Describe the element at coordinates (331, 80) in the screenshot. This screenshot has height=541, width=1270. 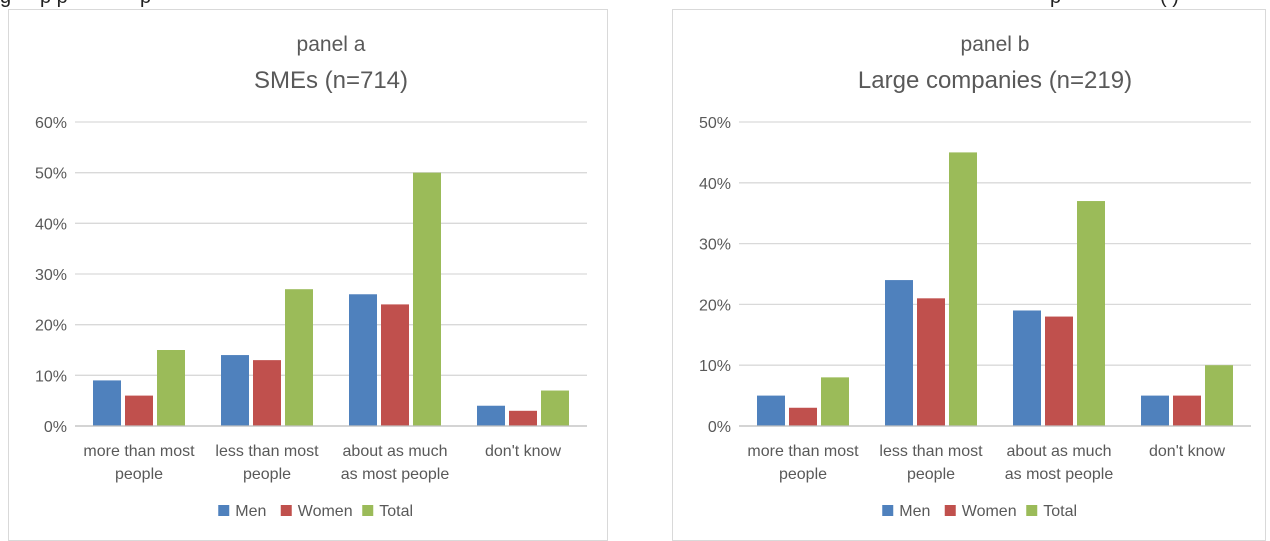
I see `chart-title: SMEs (n=714)` at that location.